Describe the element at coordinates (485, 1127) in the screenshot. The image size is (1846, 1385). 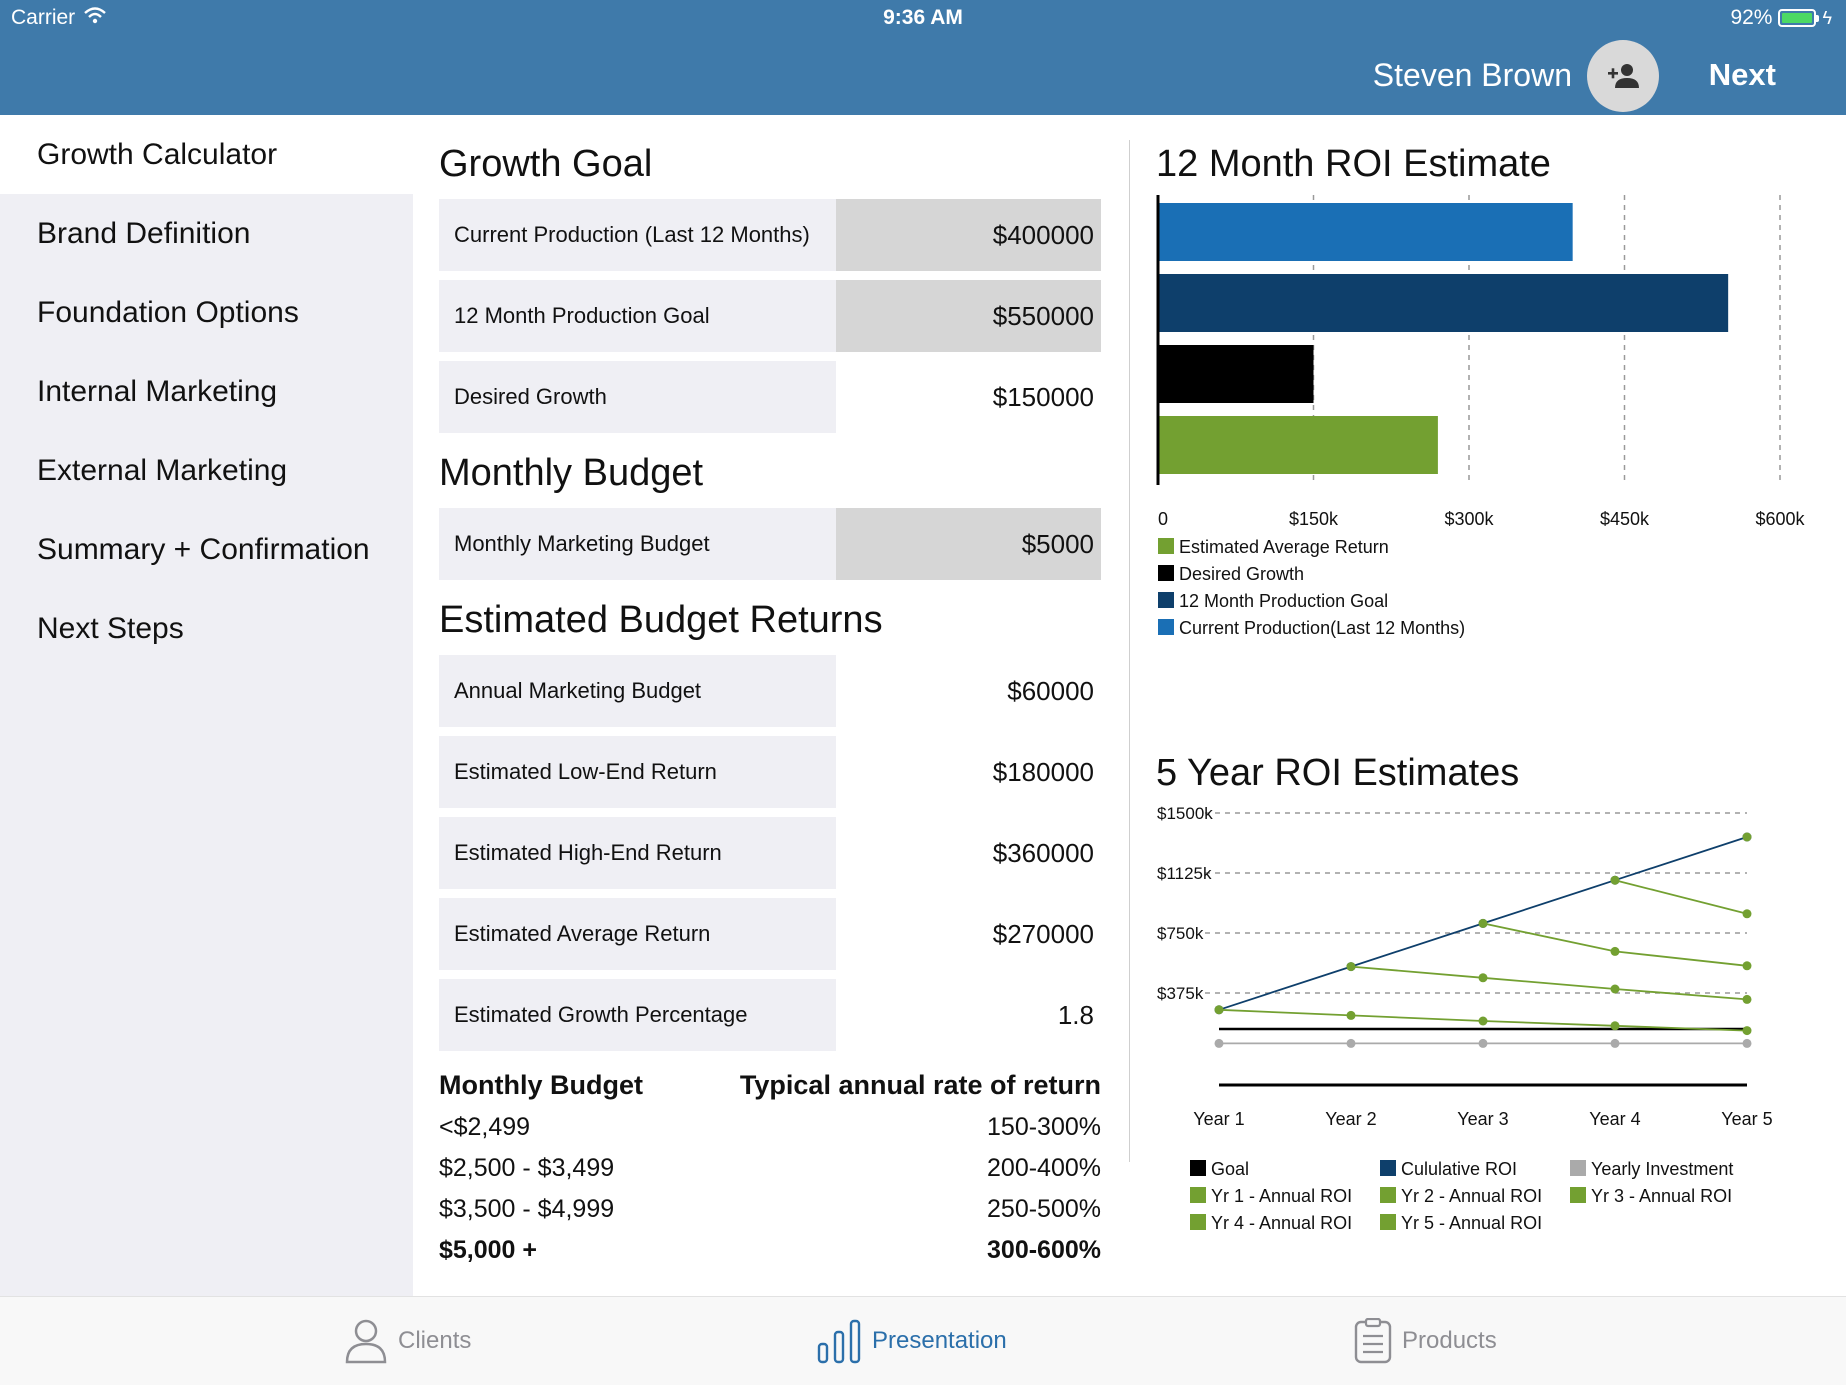
I see `rate-budget: <$2,499` at that location.